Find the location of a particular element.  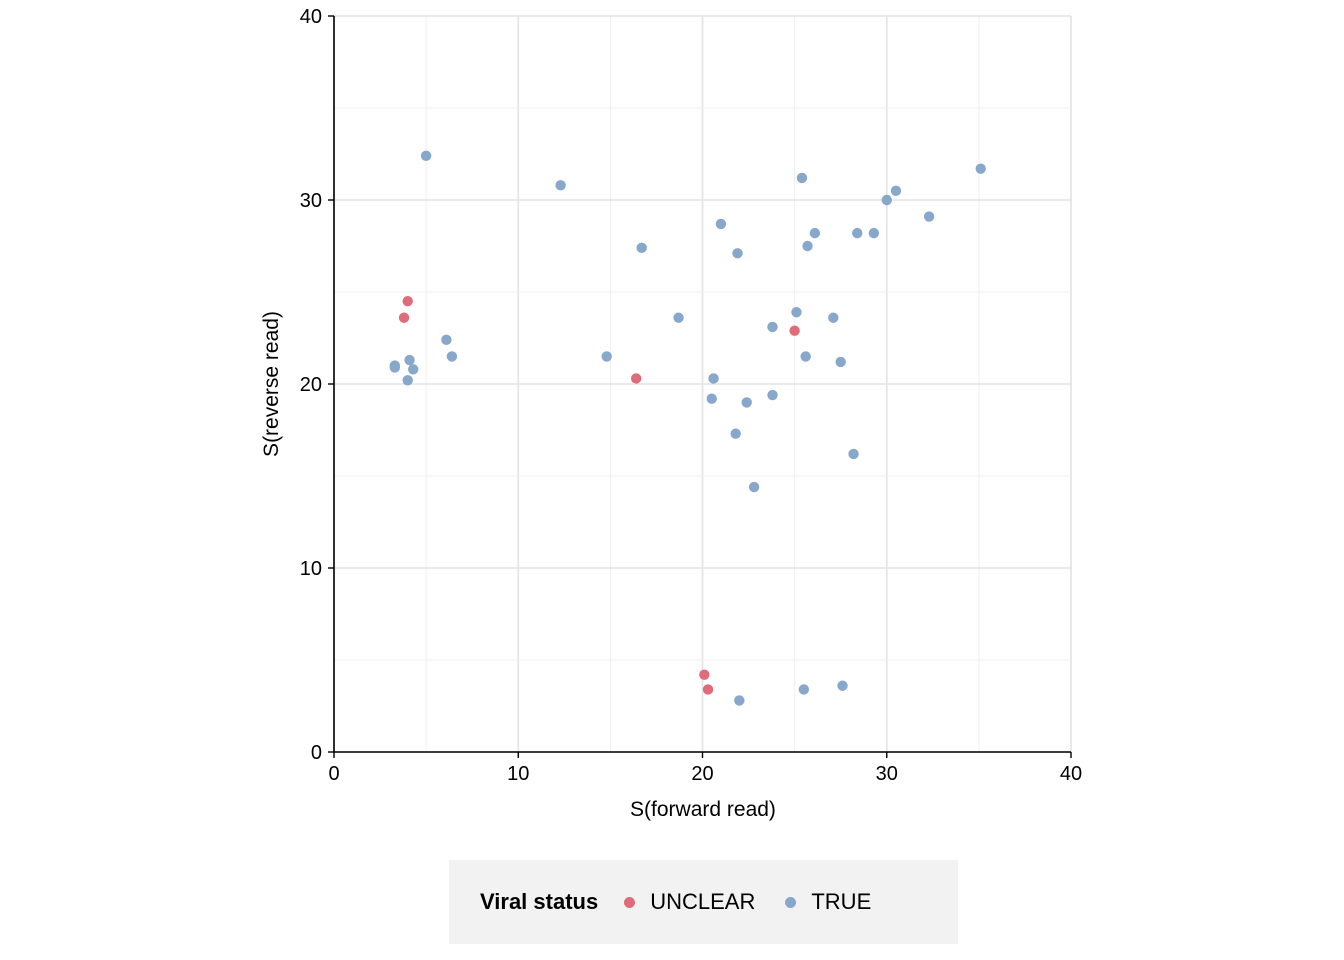

legend-item-unclear: UNCLEAR is located at coordinates (689, 902).